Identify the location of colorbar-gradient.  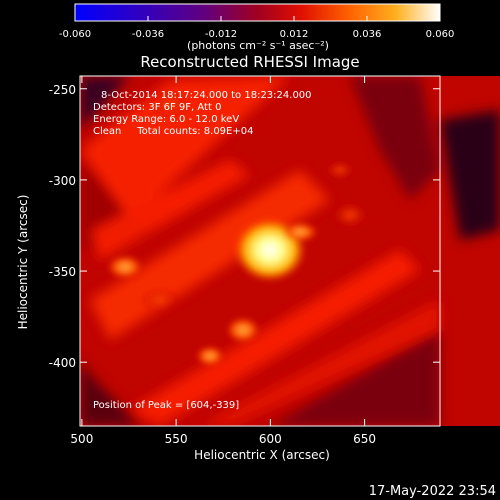
(257, 12).